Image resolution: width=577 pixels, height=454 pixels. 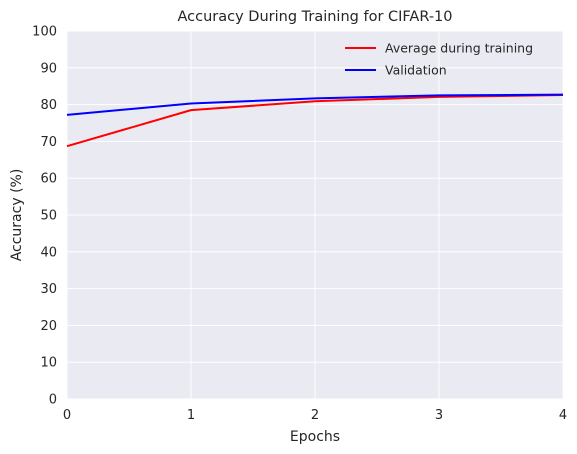 I want to click on x-tick-label: 1, so click(x=191, y=415).